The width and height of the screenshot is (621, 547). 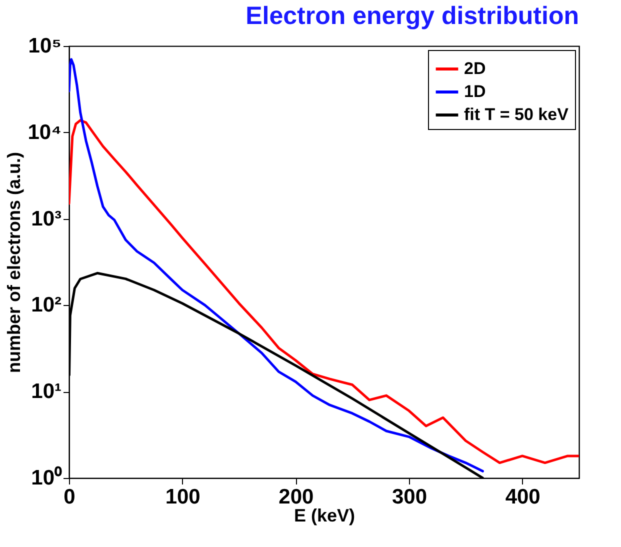 I want to click on y-axis-title: number of electrons (a.u.), so click(x=14, y=263).